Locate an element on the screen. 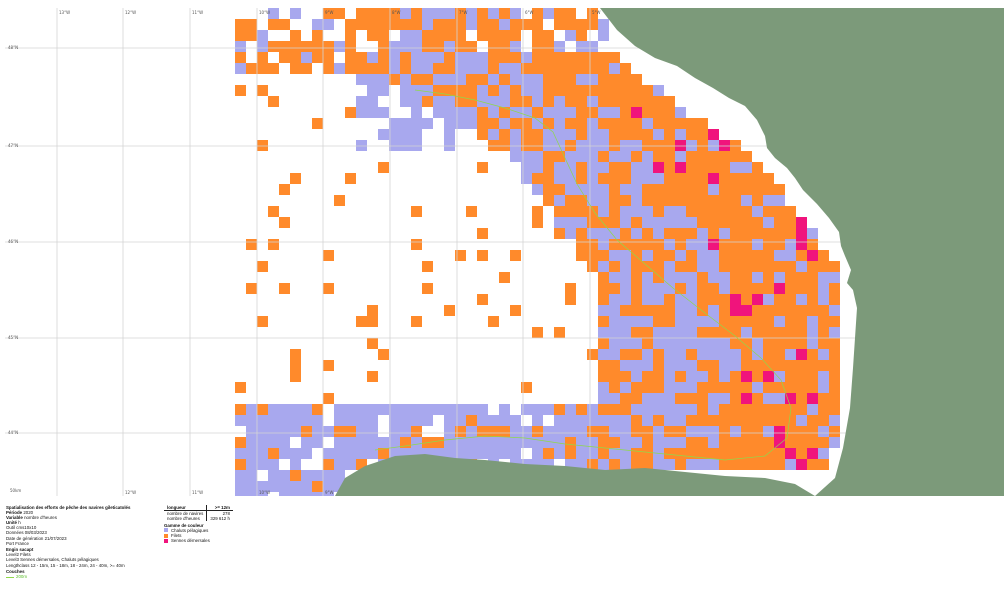 The width and height of the screenshot is (1006, 593). legend-line: Données 08/03/2023 is located at coordinates (26, 533).